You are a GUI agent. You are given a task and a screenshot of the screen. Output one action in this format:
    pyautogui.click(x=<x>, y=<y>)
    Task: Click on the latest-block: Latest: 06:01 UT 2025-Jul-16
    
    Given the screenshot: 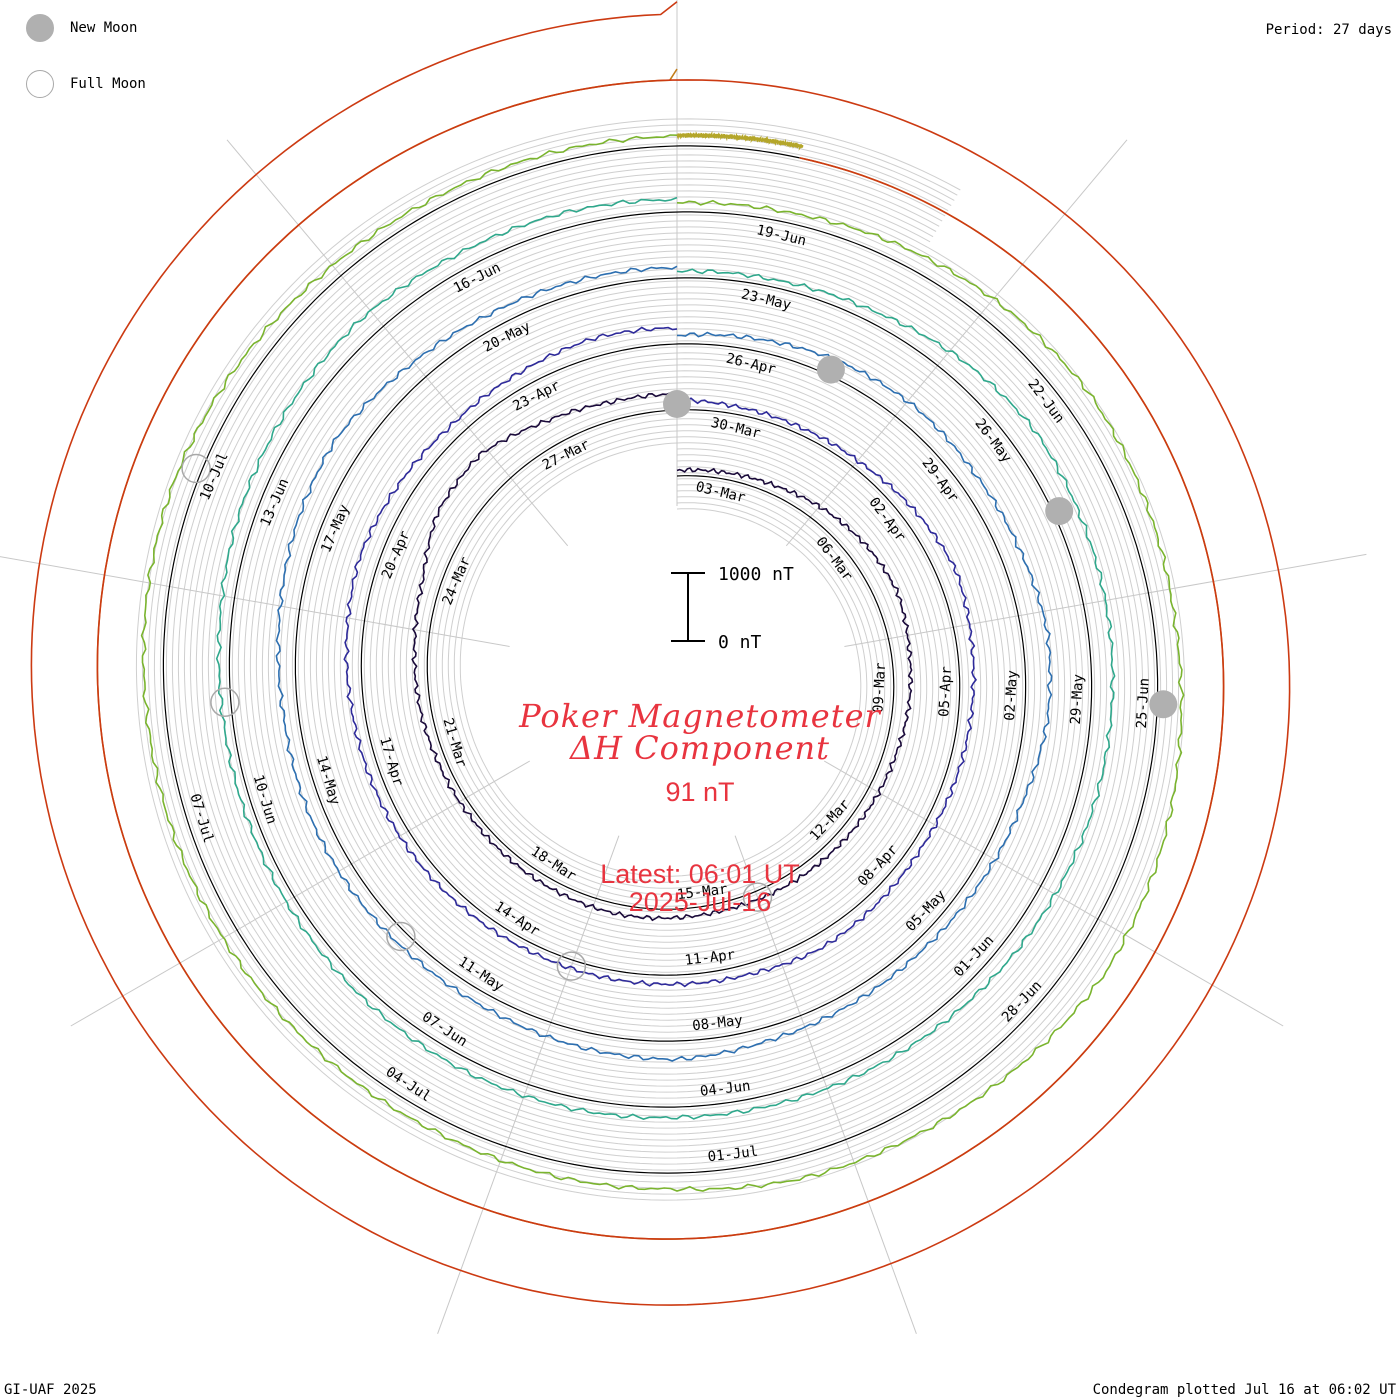 What is the action you would take?
    pyautogui.click(x=700, y=888)
    